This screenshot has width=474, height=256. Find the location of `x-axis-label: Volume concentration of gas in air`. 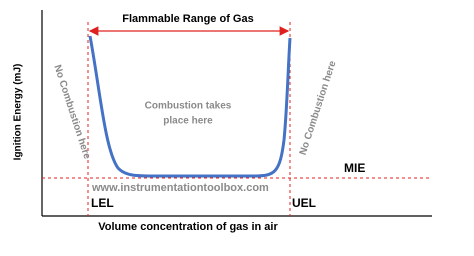

x-axis-label: Volume concentration of gas in air is located at coordinates (188, 227).